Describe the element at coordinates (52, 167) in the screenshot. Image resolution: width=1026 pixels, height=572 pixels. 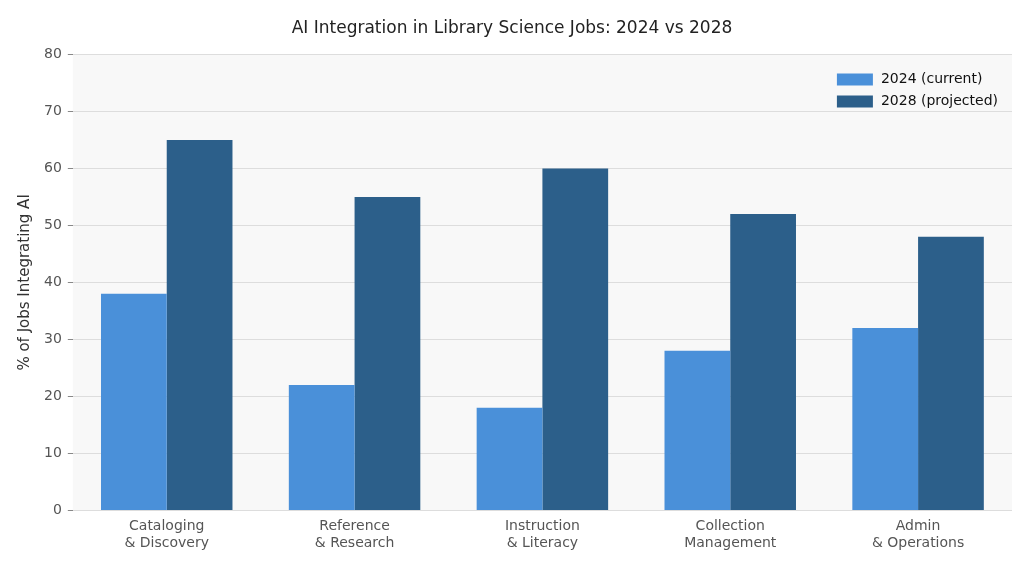
I see `y-tick-label: 60` at that location.